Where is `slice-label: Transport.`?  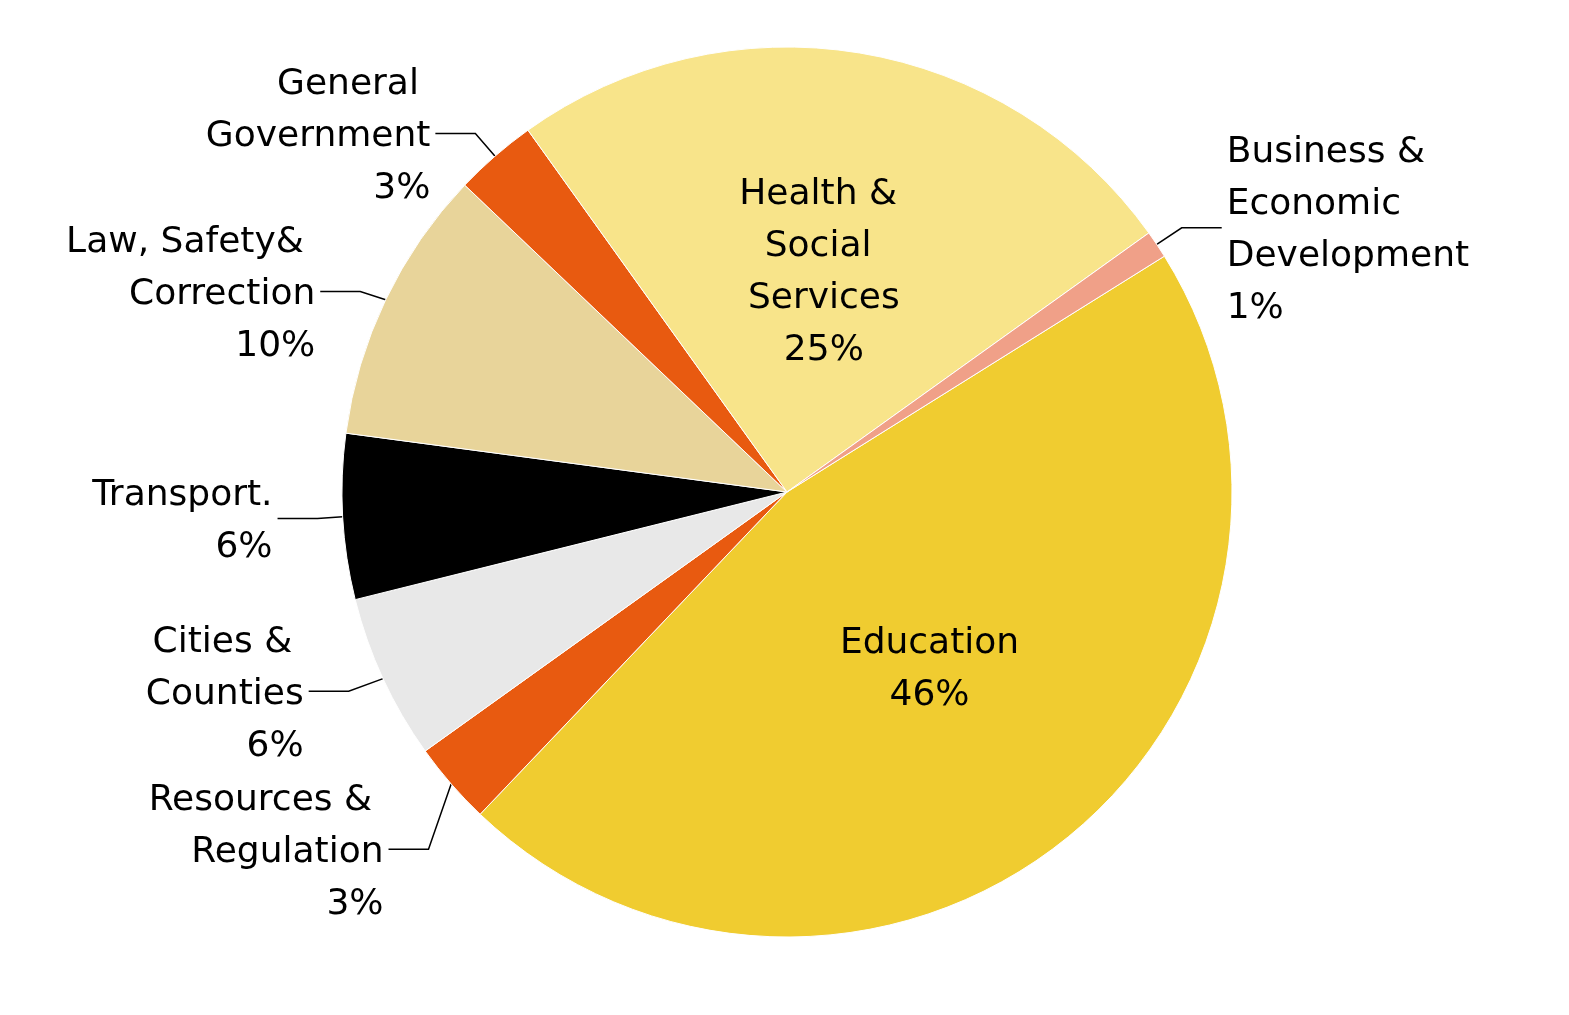
slice-label: Transport. is located at coordinates (182, 493).